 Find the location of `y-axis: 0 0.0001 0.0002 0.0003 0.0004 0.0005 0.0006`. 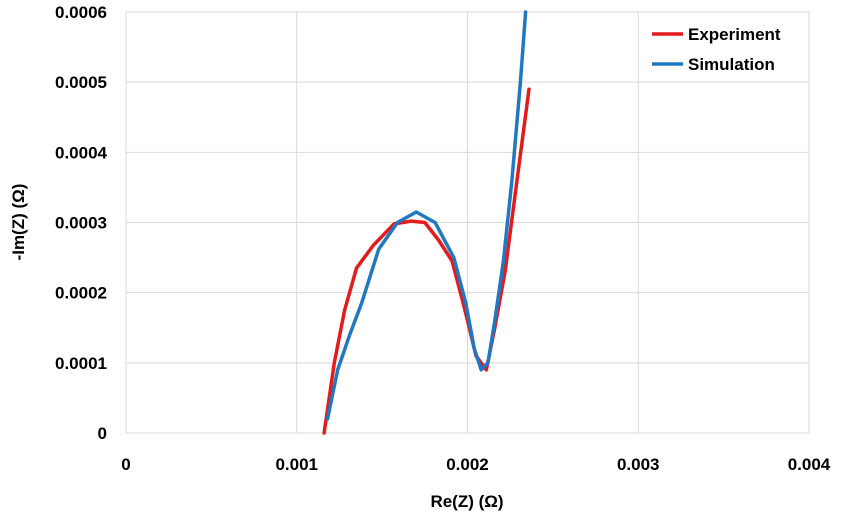

y-axis: 0 0.0001 0.0002 0.0003 0.0004 0.0005 0.0006 is located at coordinates (81, 223).